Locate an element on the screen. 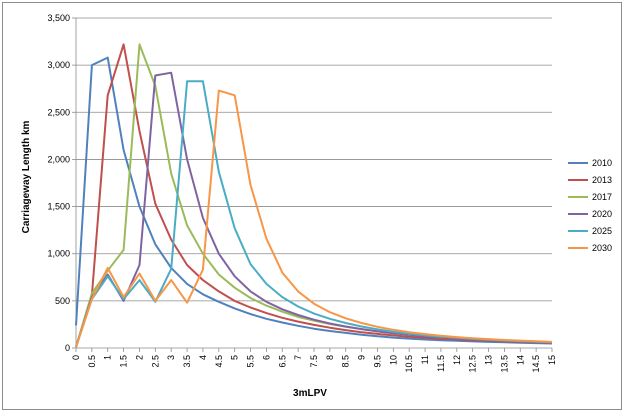 The height and width of the screenshot is (416, 628). y-tick-label: 2,500 is located at coordinates (58, 112).